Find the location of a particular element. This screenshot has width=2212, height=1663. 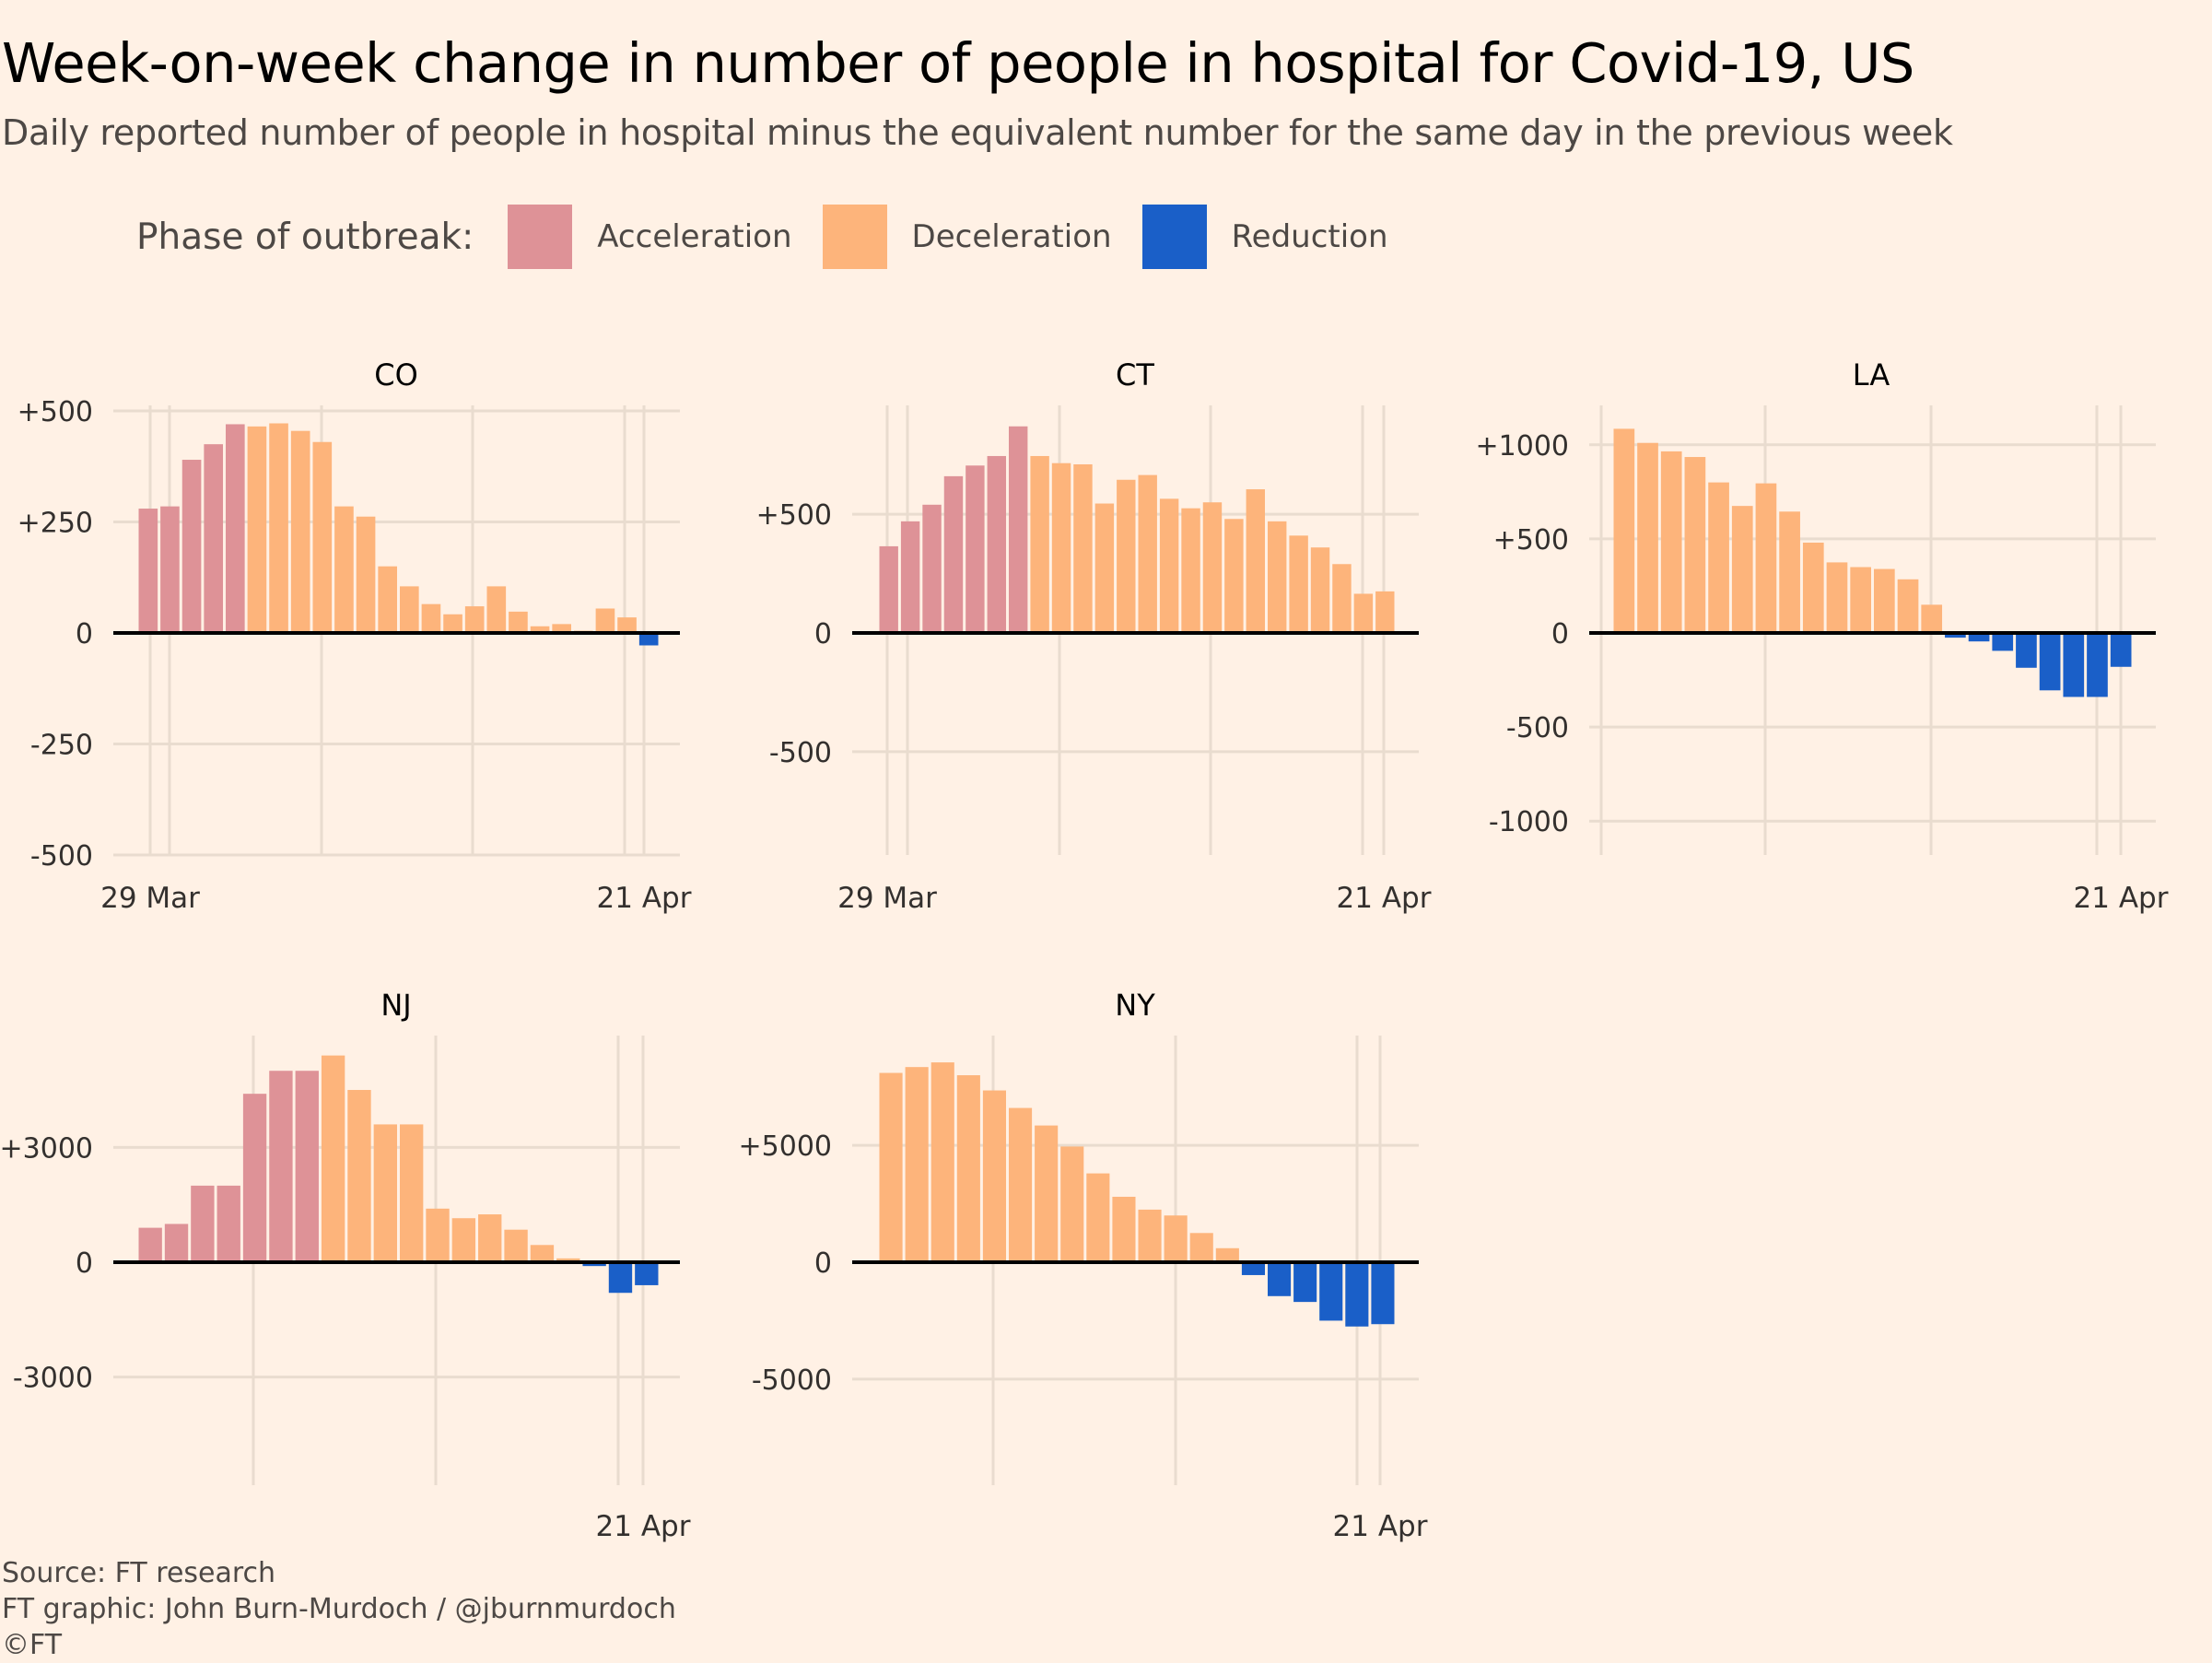

xtick-label-co-0: 29 Mar is located at coordinates (150, 898).